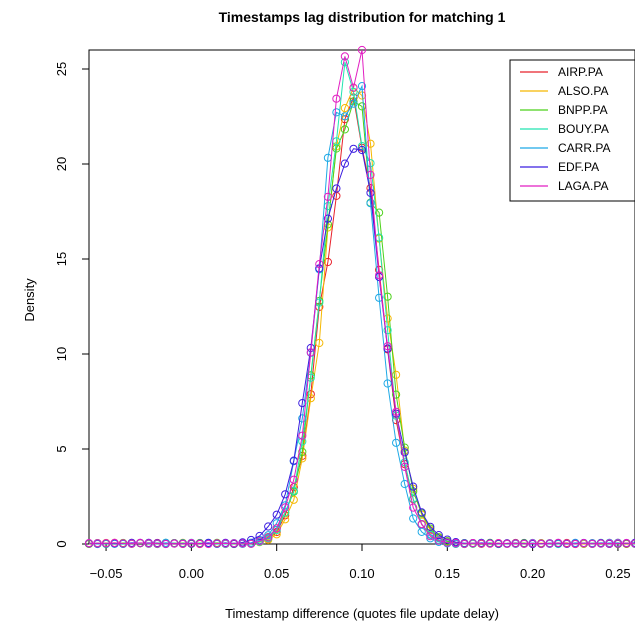 Image resolution: width=635 pixels, height=627 pixels. Describe the element at coordinates (29, 300) in the screenshot. I see `y-axis-label: Density` at that location.